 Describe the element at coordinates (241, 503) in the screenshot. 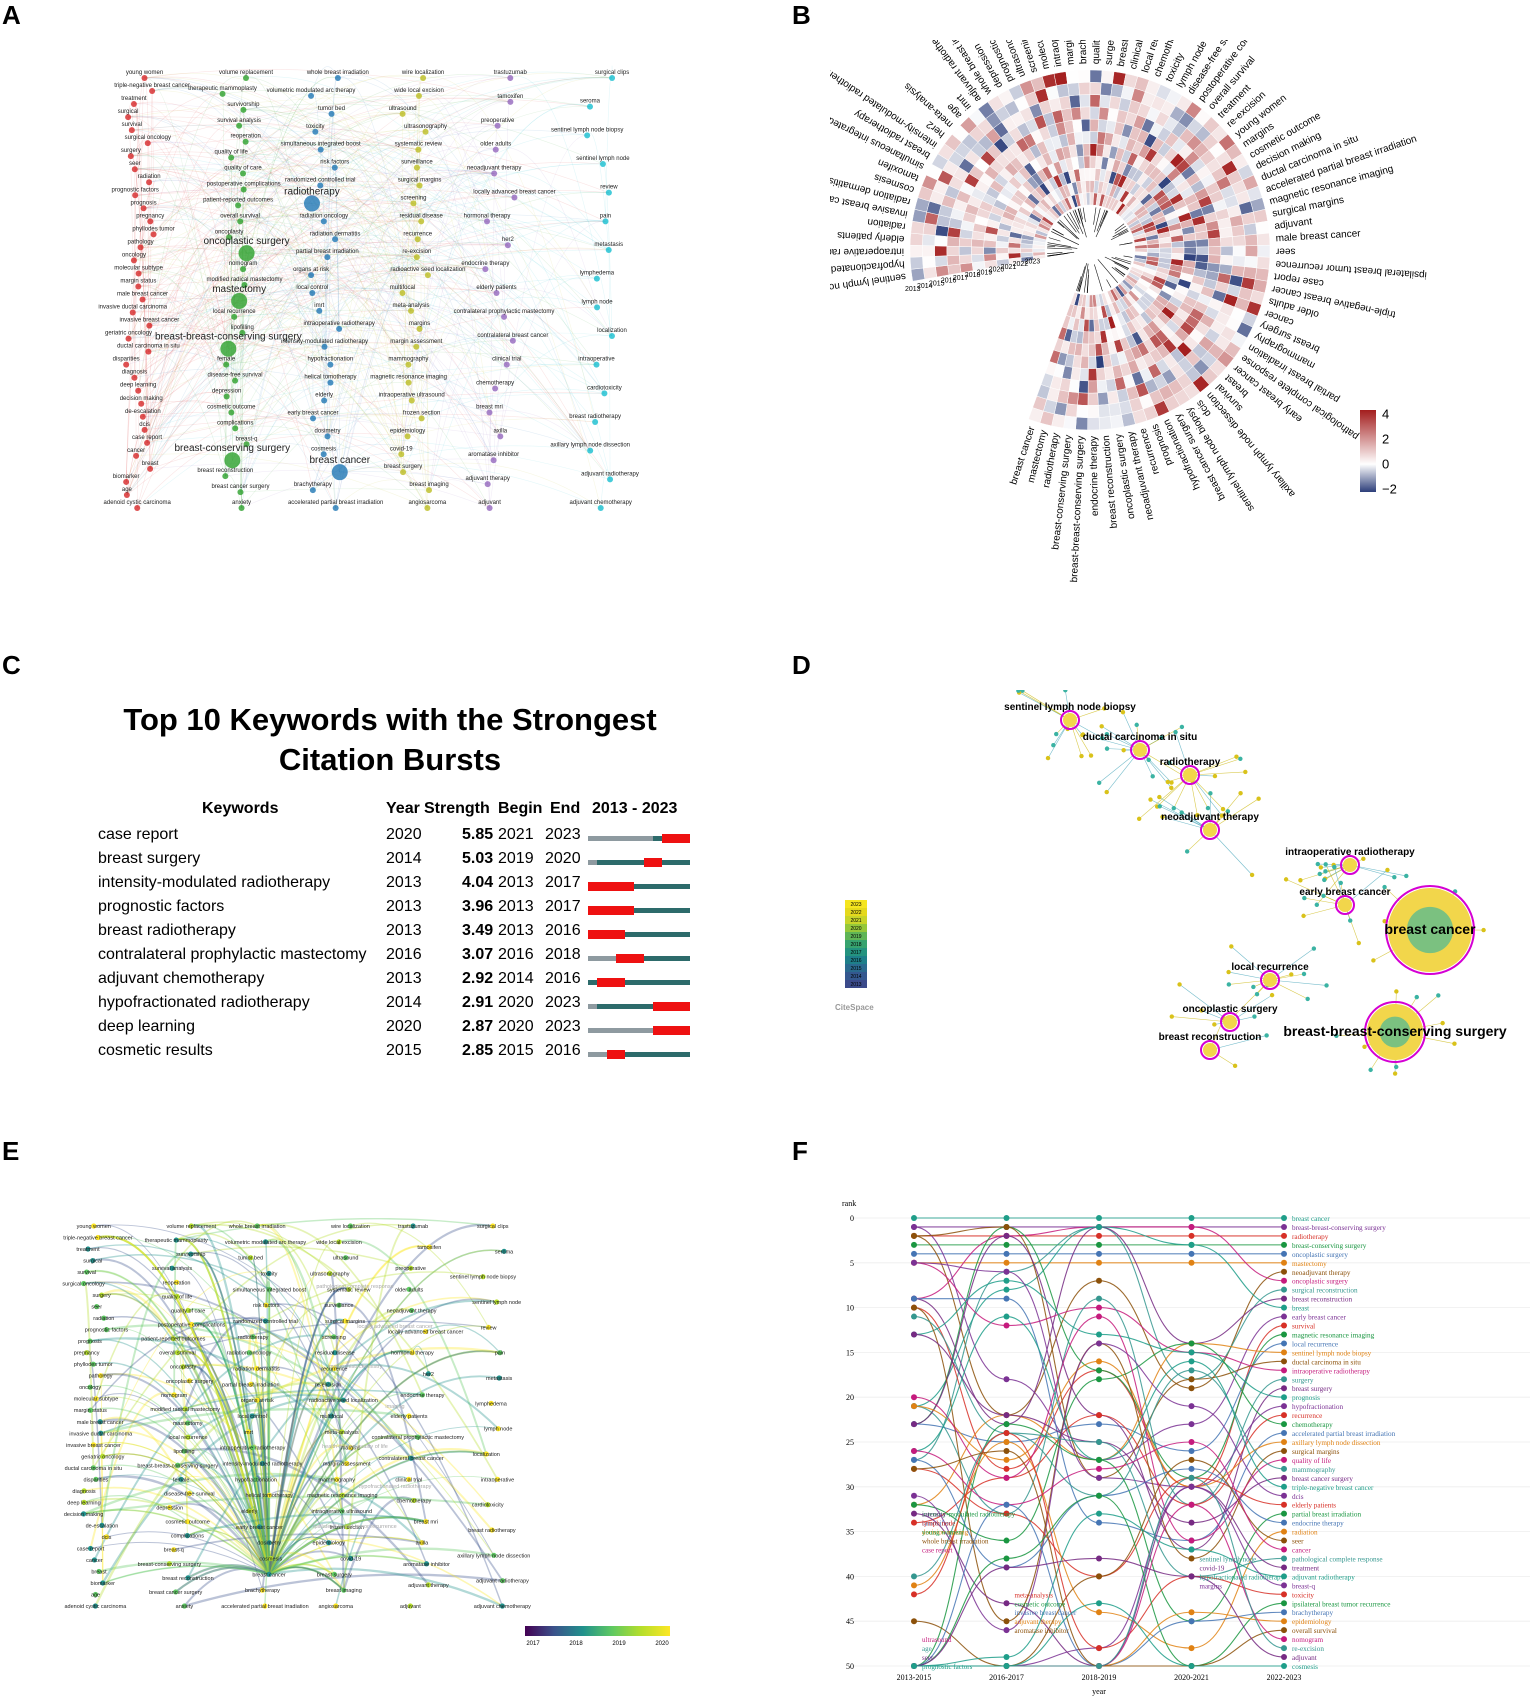

I see `network-node-label: anxiety` at that location.